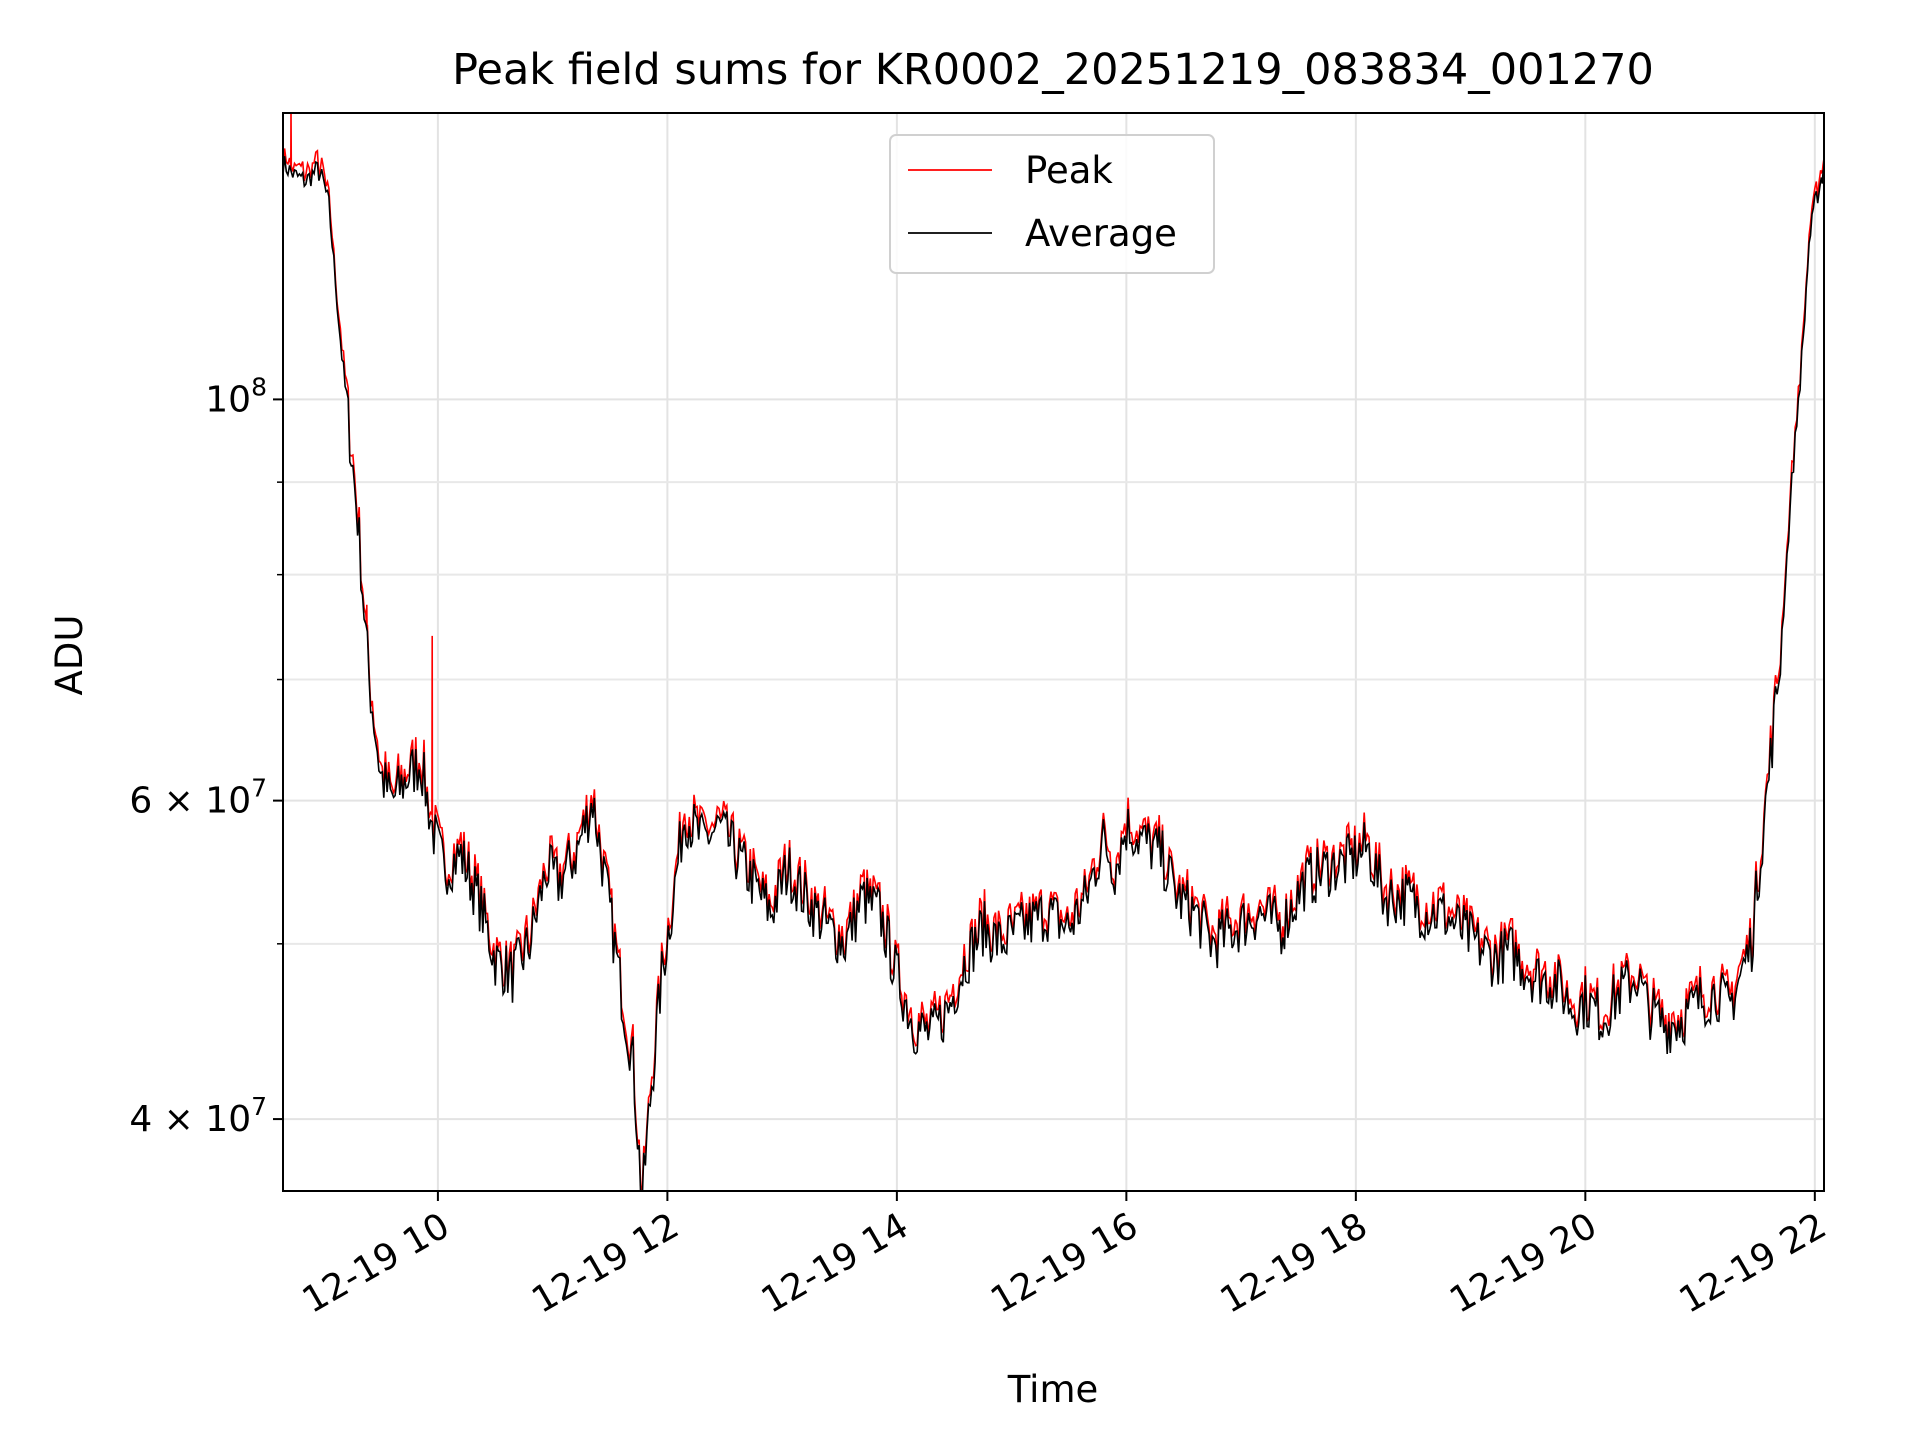  What do you see at coordinates (190, 1119) in the screenshot?
I see `y-tick-label-base: 4 × 10` at bounding box center [190, 1119].